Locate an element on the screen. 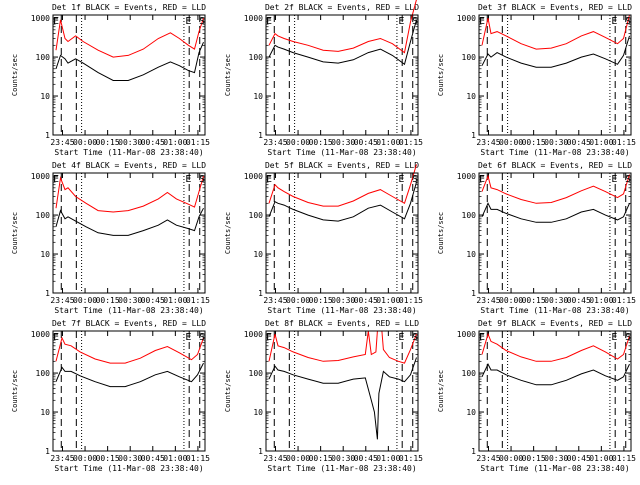 The width and height of the screenshot is (640, 485). chart-title: Det 9f BLACK = Events, RED = LLD is located at coordinates (555, 323).